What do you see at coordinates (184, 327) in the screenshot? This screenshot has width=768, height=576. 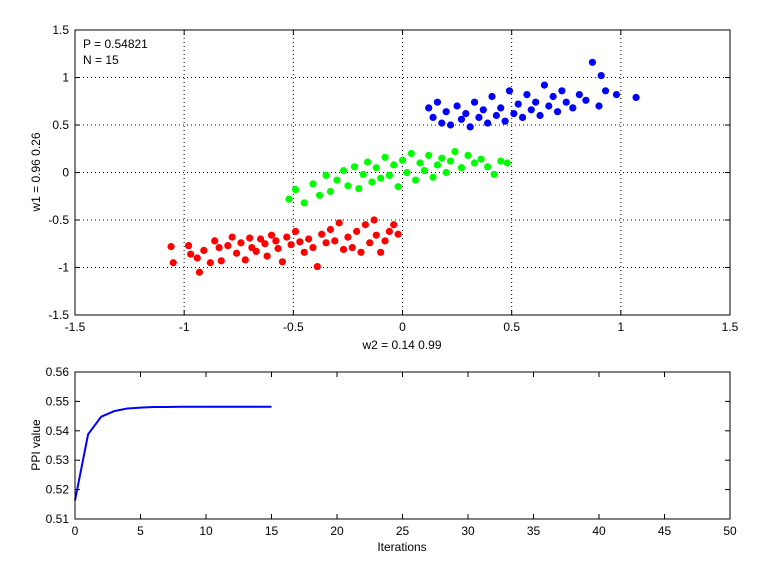 I see `x-tick-label: -1` at bounding box center [184, 327].